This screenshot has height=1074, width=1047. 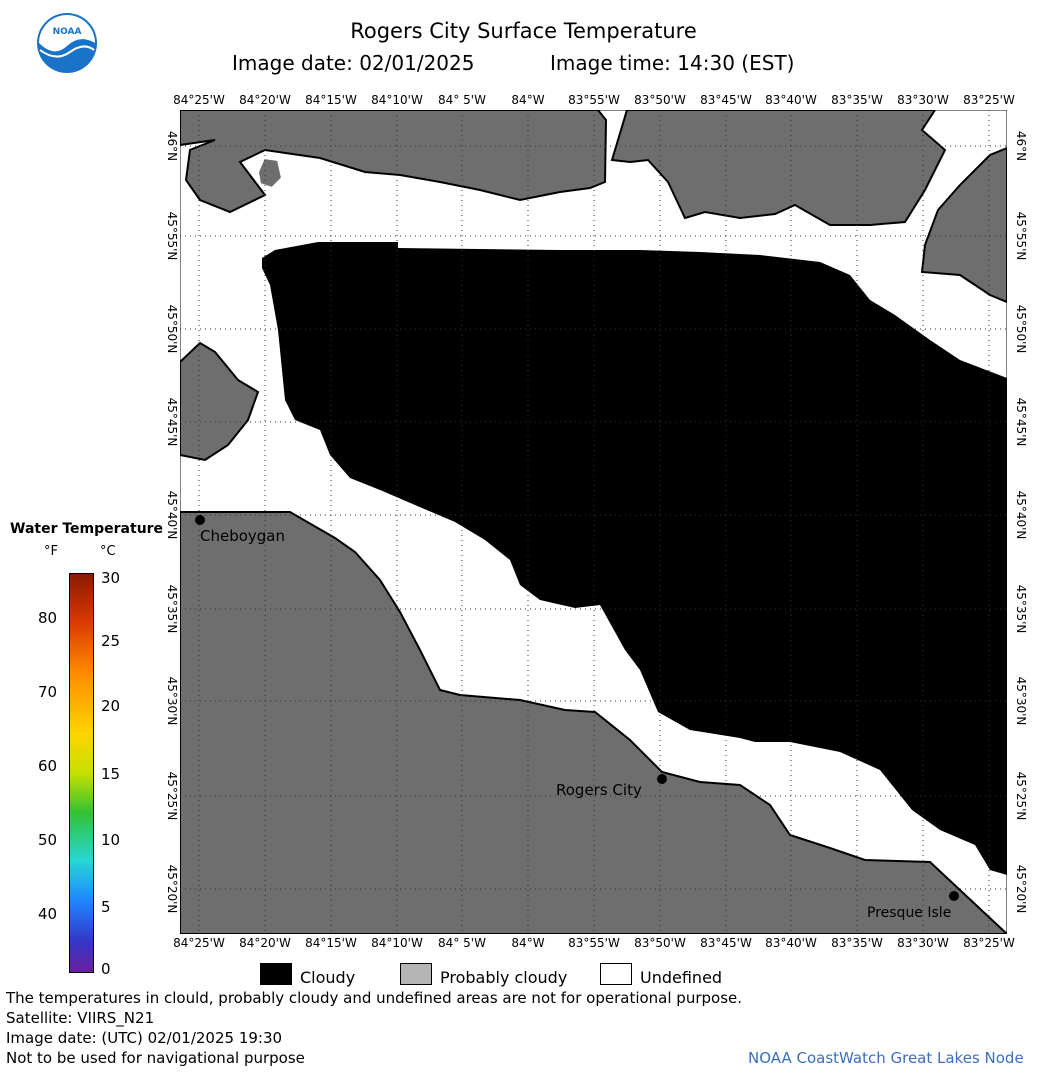 I want to click on c-tick: 20, so click(x=111, y=706).